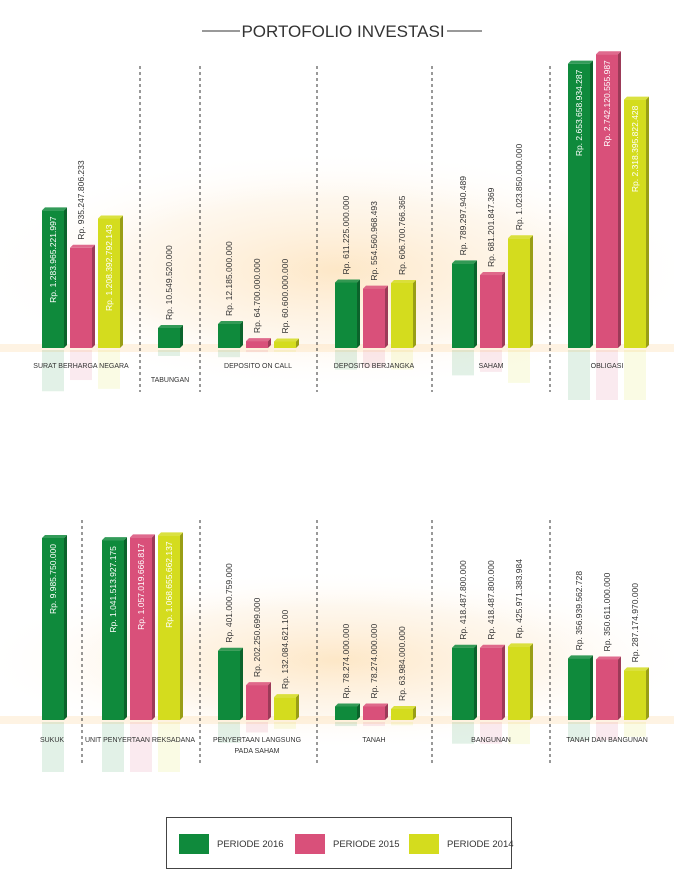  Describe the element at coordinates (81, 297) in the screenshot. I see `bar-surat-berharga-negara-2015` at that location.